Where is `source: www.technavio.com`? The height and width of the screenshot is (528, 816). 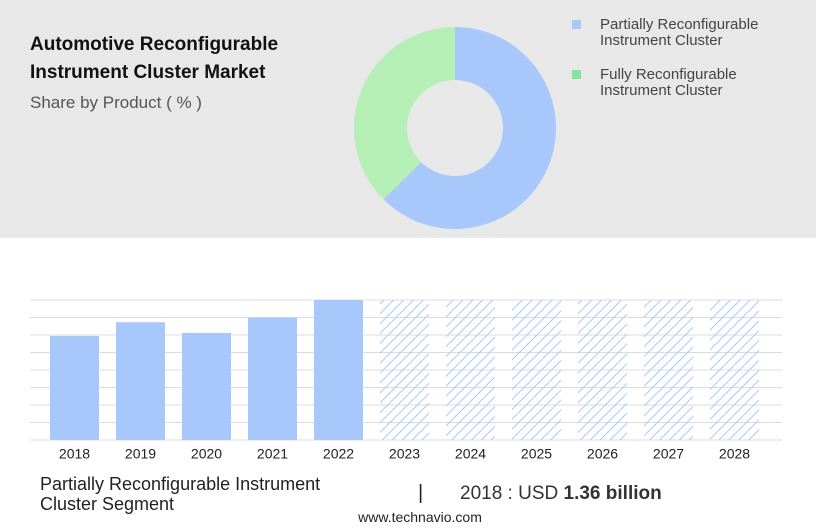
source: www.technavio.com is located at coordinates (420, 517).